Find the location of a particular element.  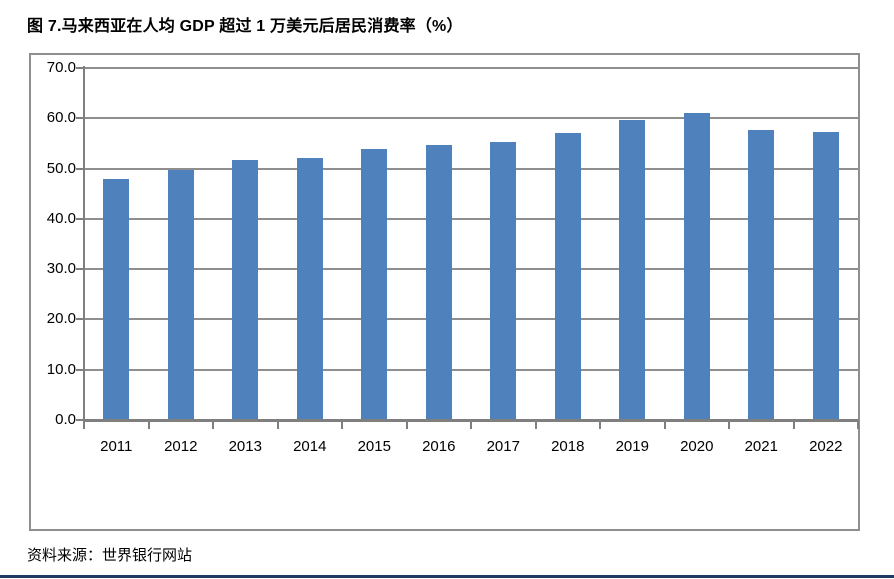

x-tick-label: 2012 is located at coordinates (181, 446).